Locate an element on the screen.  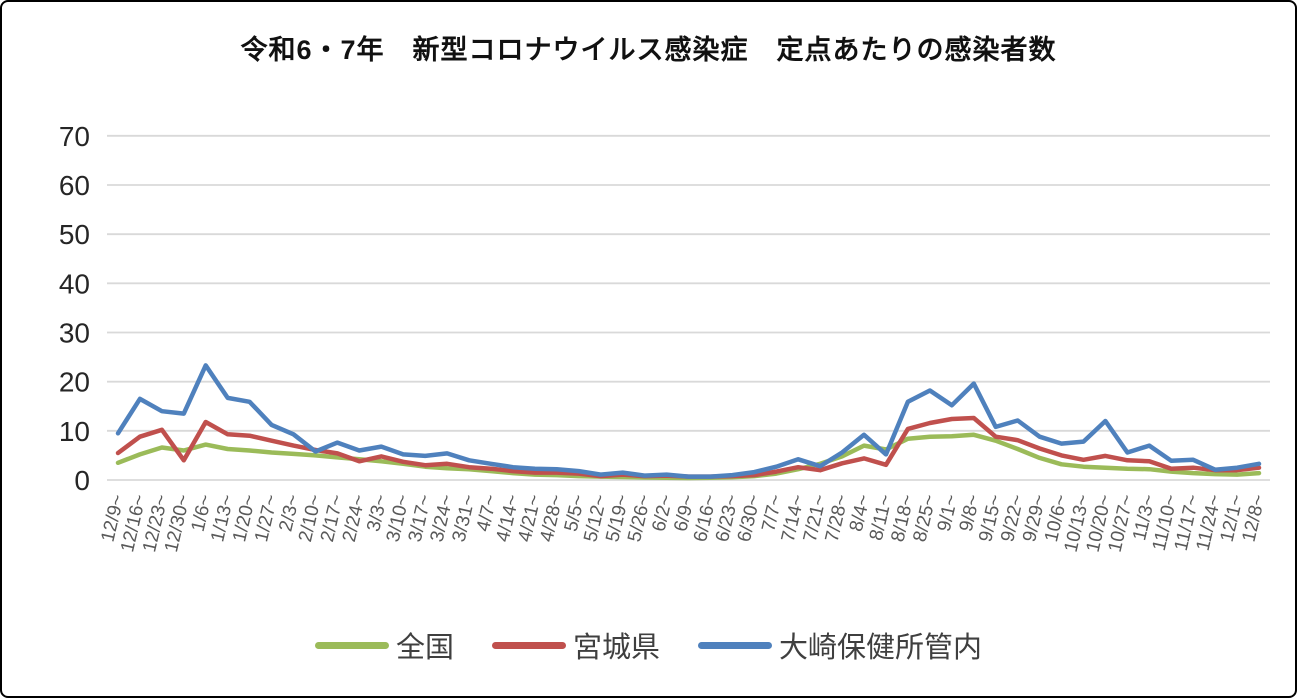
legend-label: 全国 is located at coordinates (424, 648).